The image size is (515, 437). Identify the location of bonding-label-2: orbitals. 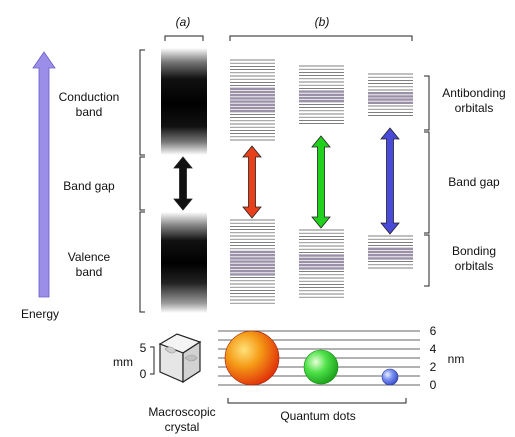
(474, 266).